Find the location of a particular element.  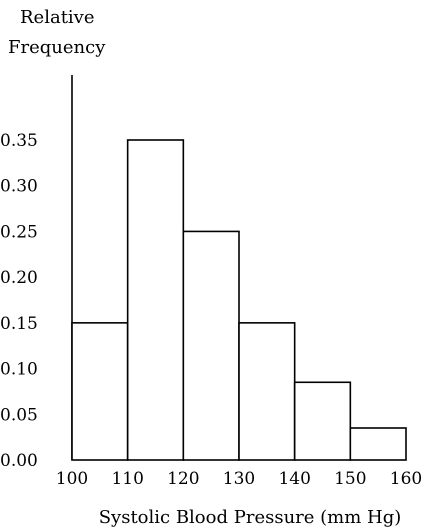

y-ticks-group: 0.00 0.05 0.10 0.15 0.20 0.25 0.30 0.35 is located at coordinates (19, 301).